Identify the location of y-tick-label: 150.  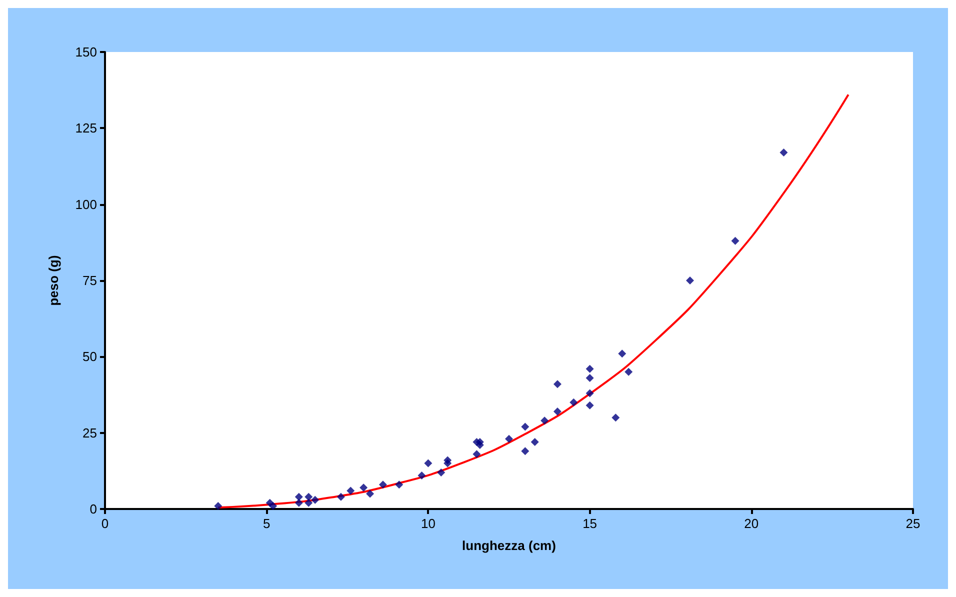
(86, 52).